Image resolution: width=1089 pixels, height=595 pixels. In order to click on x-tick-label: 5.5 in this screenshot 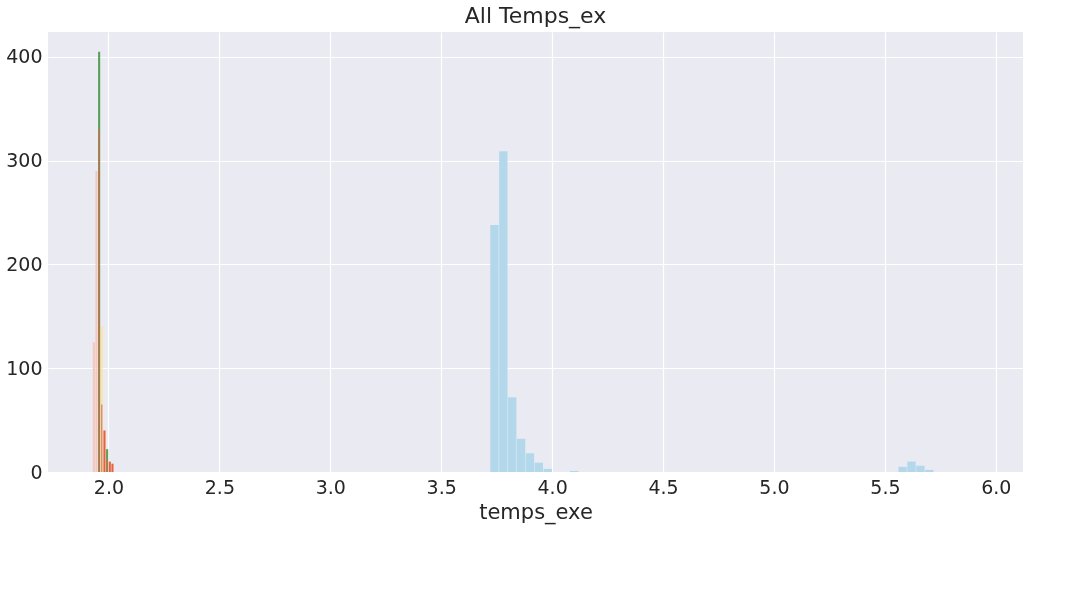, I will do `click(885, 486)`.